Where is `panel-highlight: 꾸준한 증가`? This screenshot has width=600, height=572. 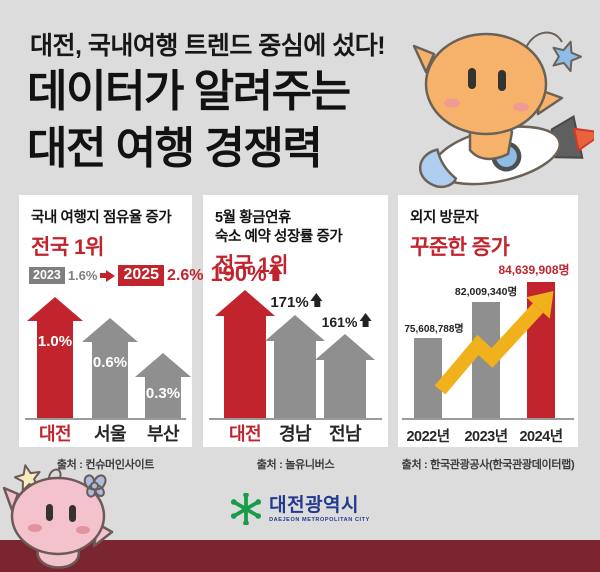 panel-highlight: 꾸준한 증가 is located at coordinates (460, 247).